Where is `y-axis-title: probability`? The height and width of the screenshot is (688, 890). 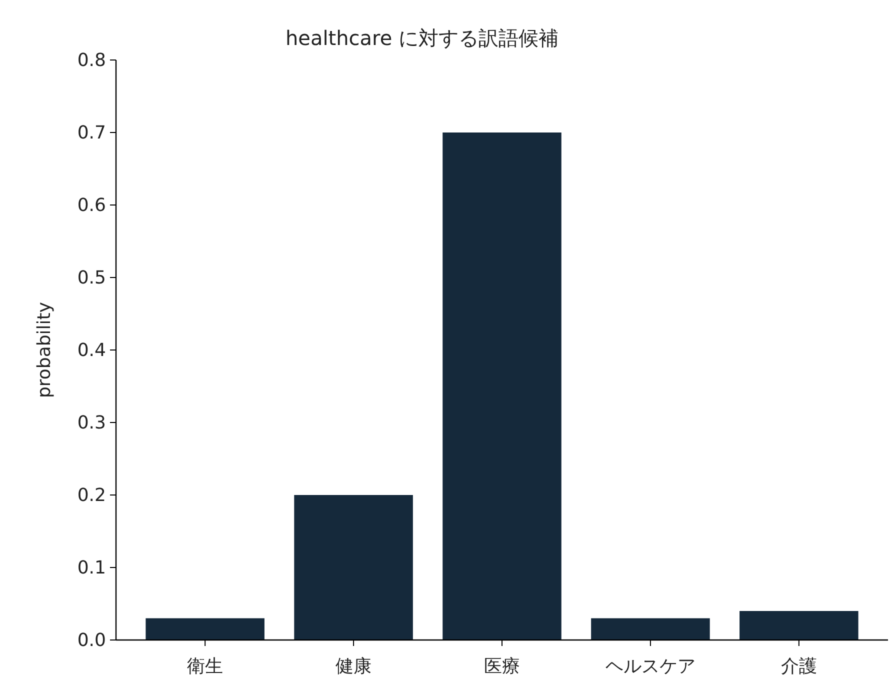
y-axis-title: probability is located at coordinates (44, 350).